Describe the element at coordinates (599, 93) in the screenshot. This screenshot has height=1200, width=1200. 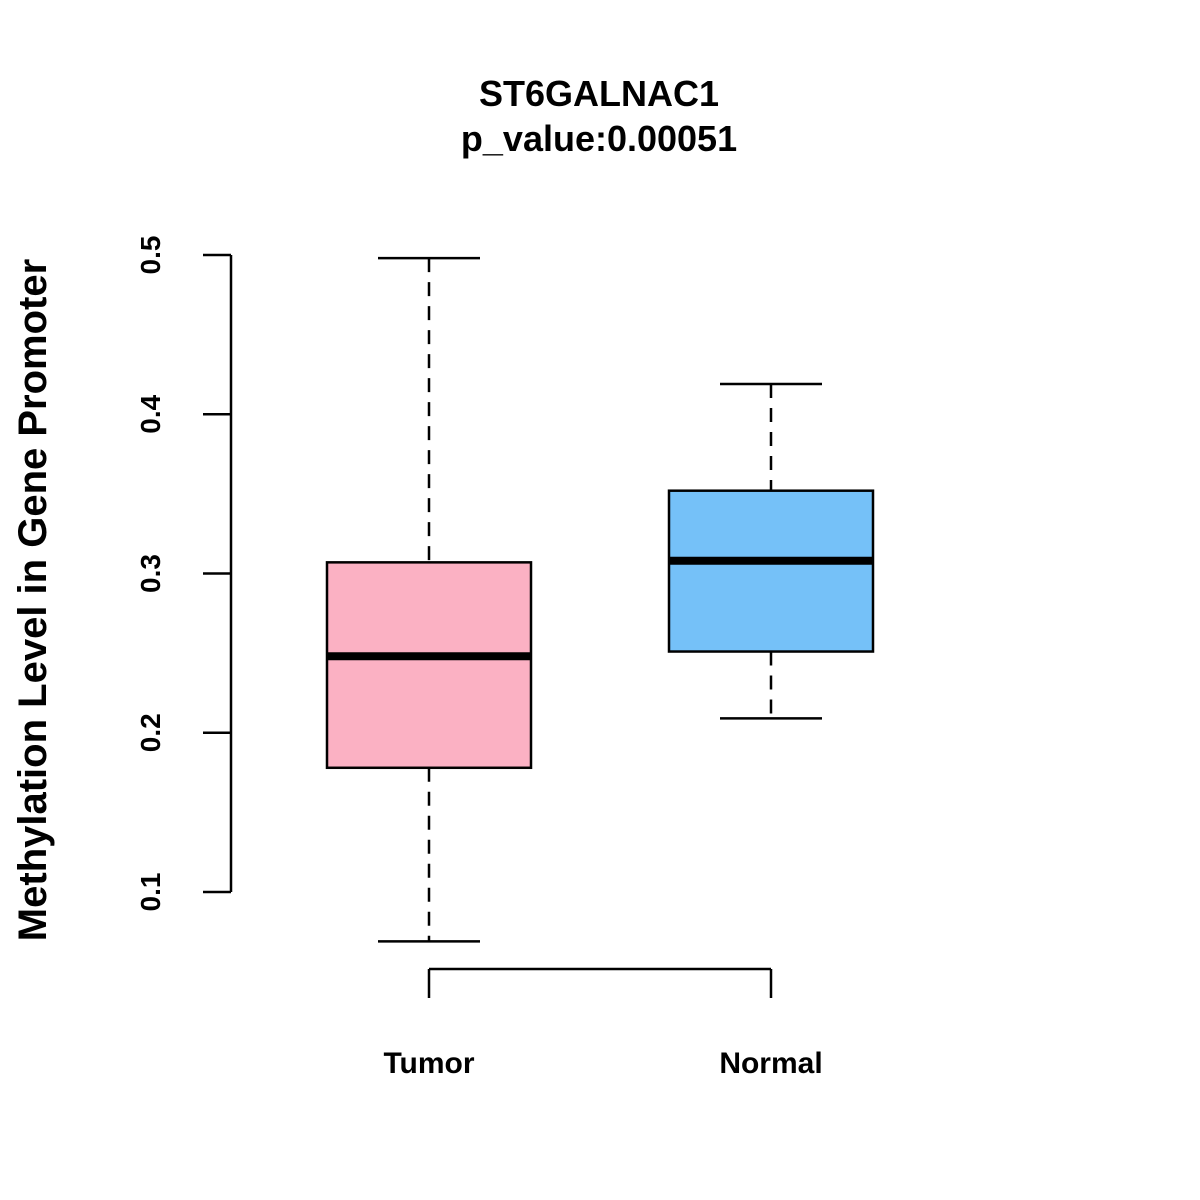
I see `chart-title: ST6GALNAC1` at that location.